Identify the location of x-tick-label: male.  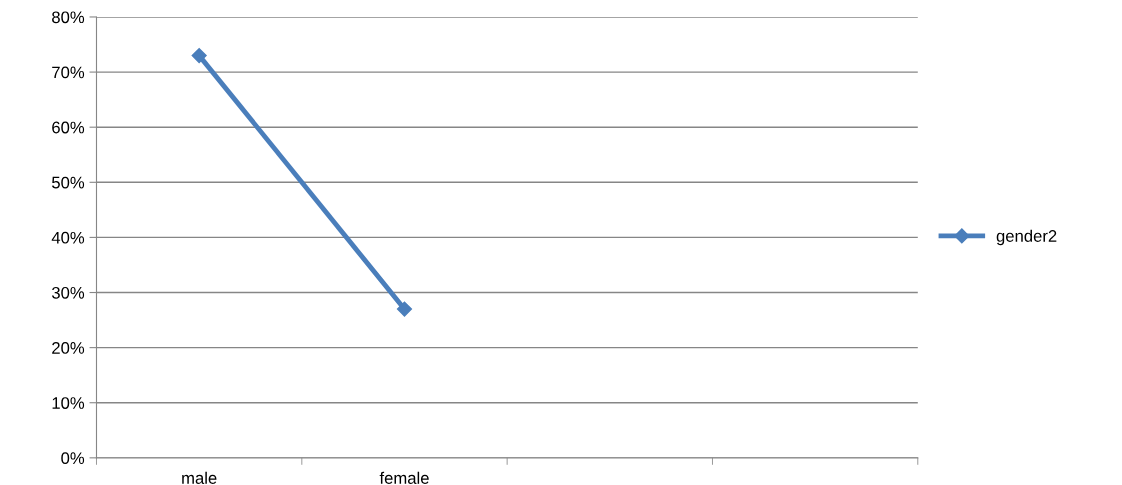
(199, 477).